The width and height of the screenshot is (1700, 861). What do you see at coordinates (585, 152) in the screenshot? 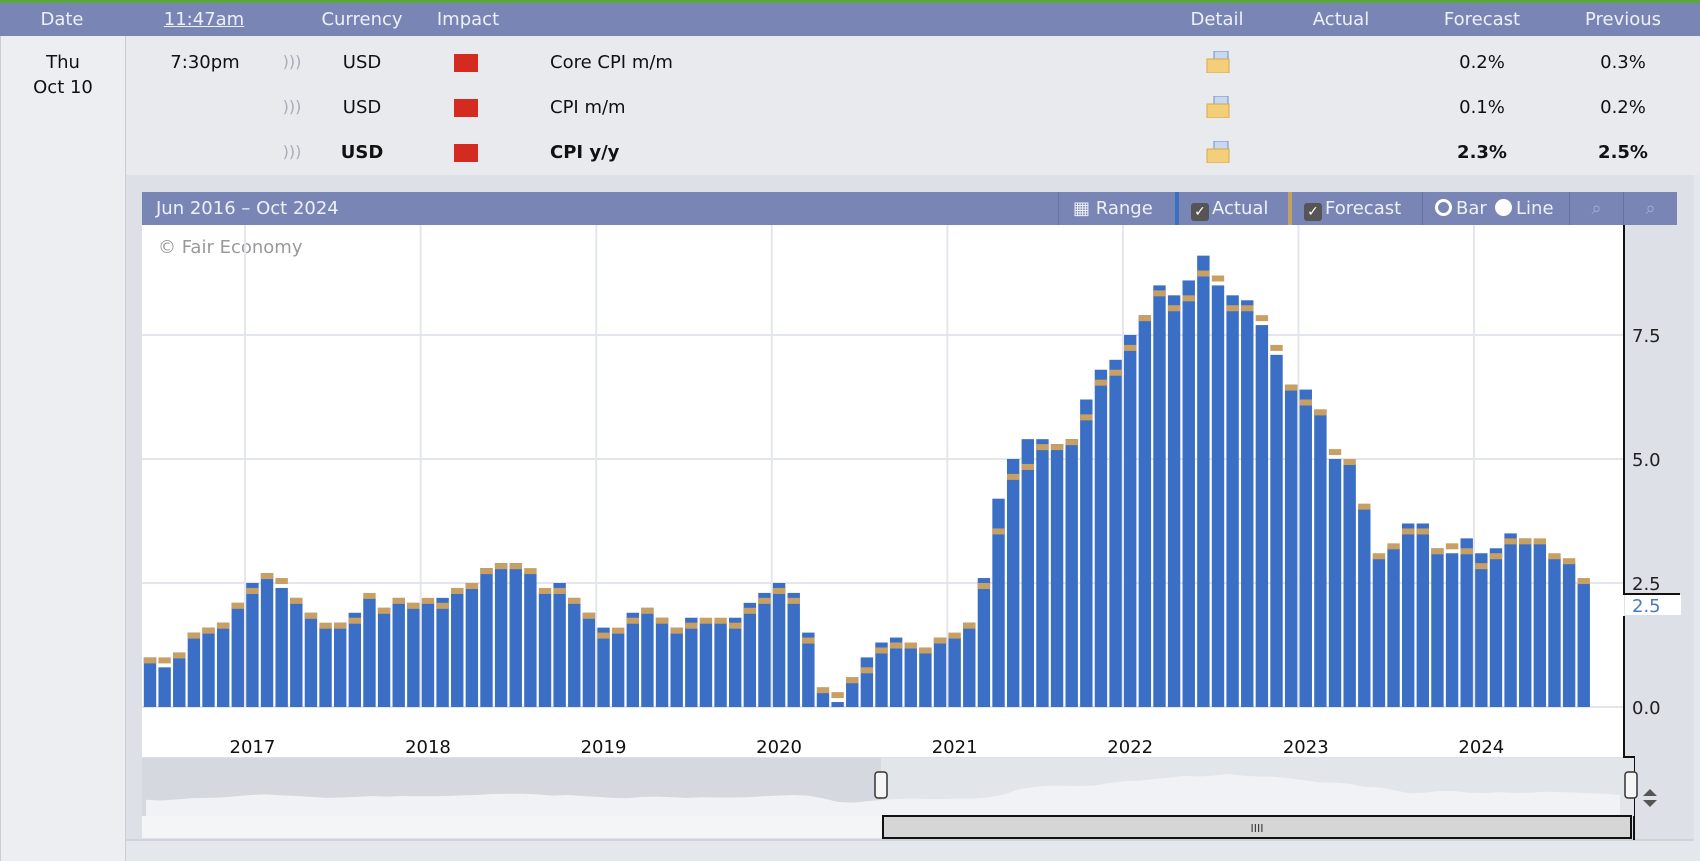
I see `event-title: CPI y/y` at bounding box center [585, 152].